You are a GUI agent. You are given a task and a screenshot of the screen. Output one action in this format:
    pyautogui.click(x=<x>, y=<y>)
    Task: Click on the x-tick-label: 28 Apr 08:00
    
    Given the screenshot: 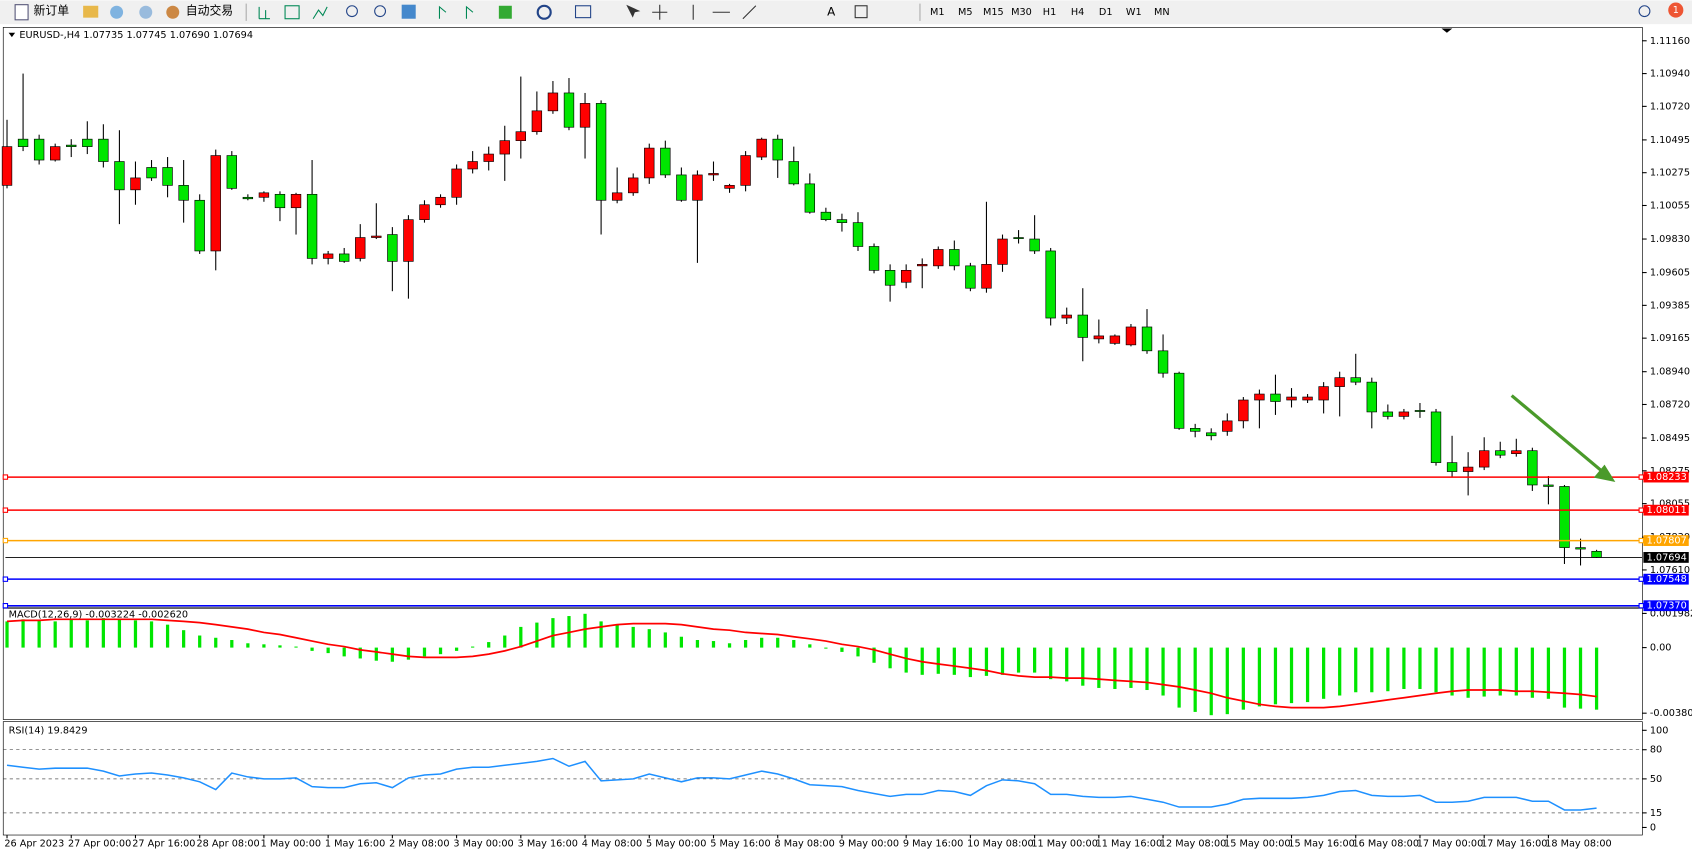 What is the action you would take?
    pyautogui.click(x=227, y=844)
    